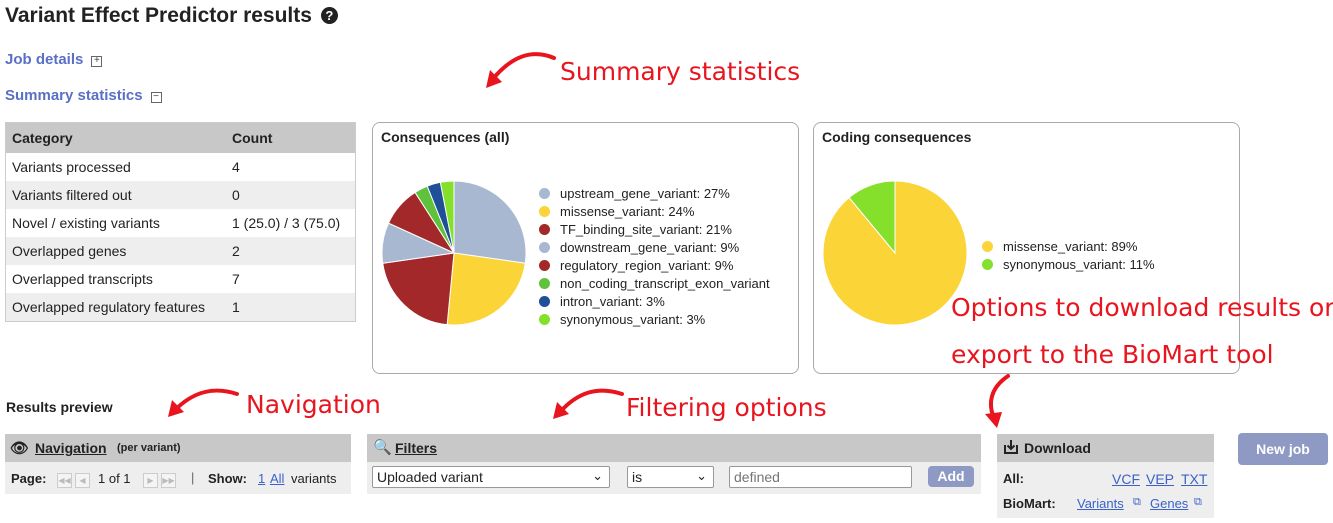 The image size is (1333, 523). I want to click on legend-item: synonymous_variant: 3%, so click(667, 320).